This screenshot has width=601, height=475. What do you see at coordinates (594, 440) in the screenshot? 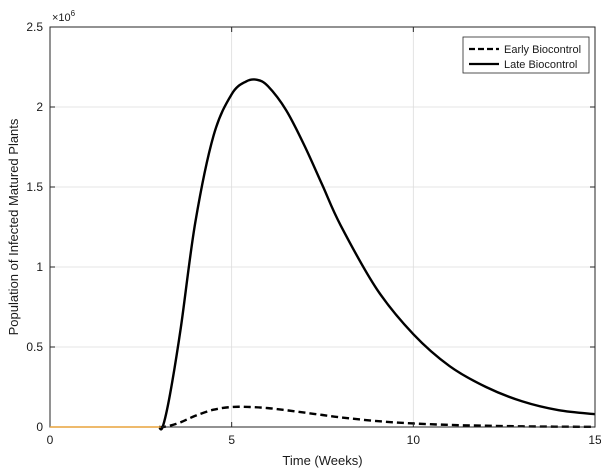
I see `x-tick-label: 15` at bounding box center [594, 440].